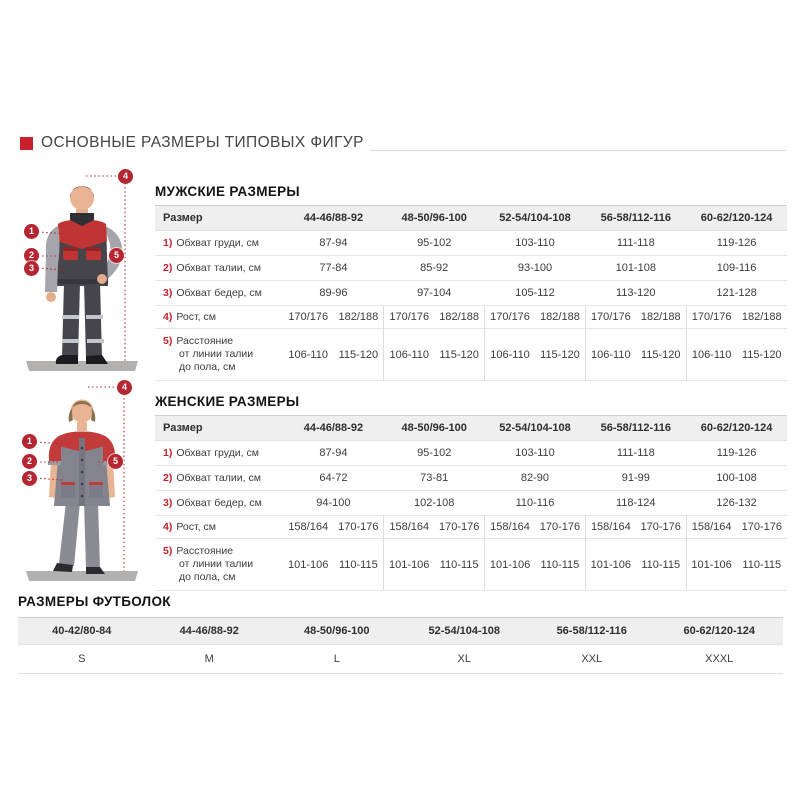  I want to click on row-label: Обхват талии, см, so click(218, 268).